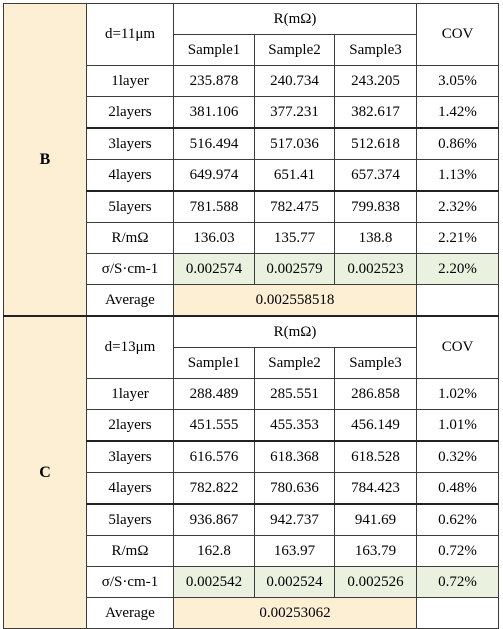 This screenshot has width=503, height=629. I want to click on cov-value: 1.02%, so click(458, 394).